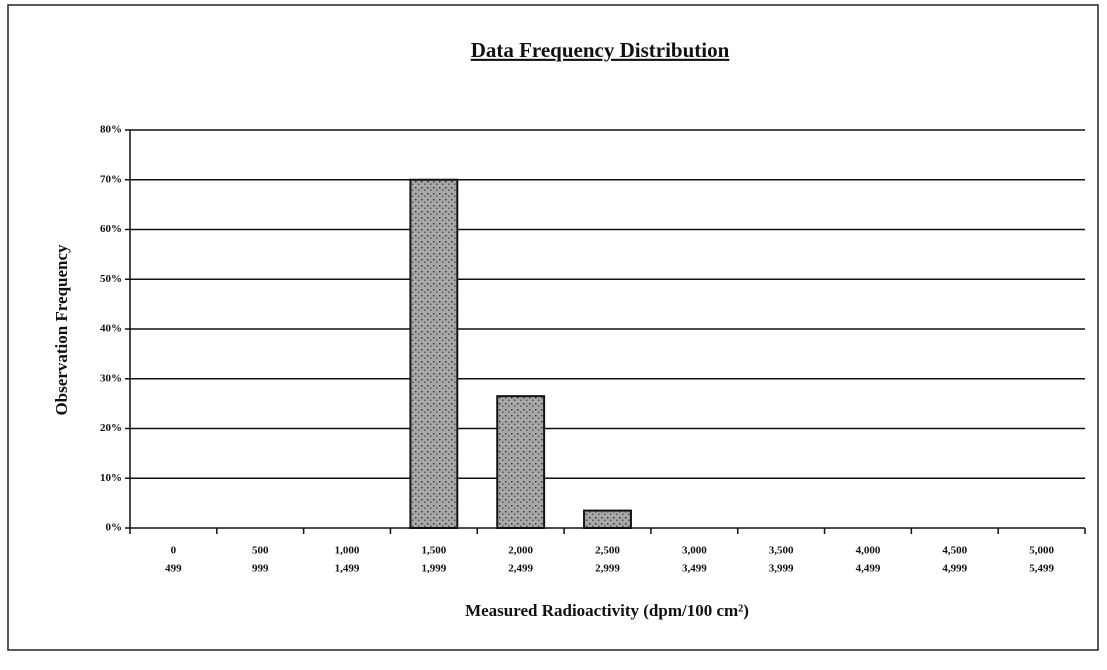 This screenshot has width=1107, height=670. Describe the element at coordinates (433, 551) in the screenshot. I see `x-tick-label: 1,500` at that location.